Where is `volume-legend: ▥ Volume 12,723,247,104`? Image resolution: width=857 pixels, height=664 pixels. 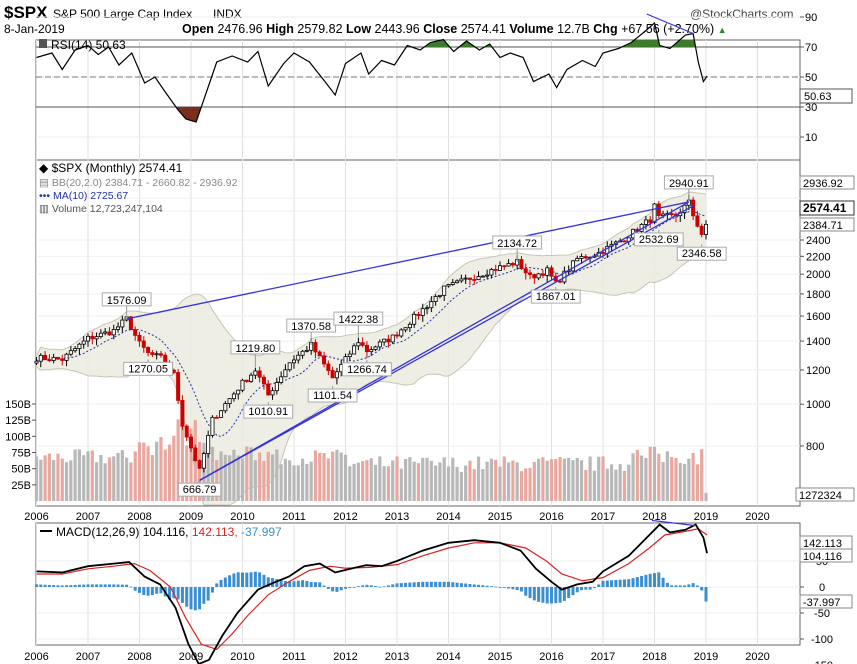
volume-legend: ▥ Volume 12,723,247,104 is located at coordinates (101, 209).